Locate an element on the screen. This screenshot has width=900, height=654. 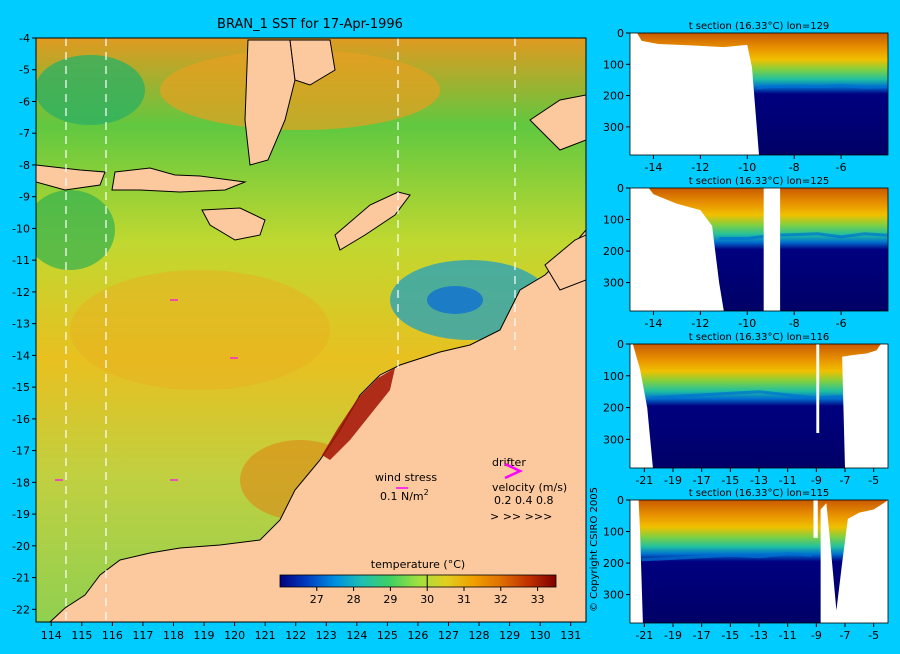
section-title: t section (16.33°C) lon=115 is located at coordinates (759, 493).